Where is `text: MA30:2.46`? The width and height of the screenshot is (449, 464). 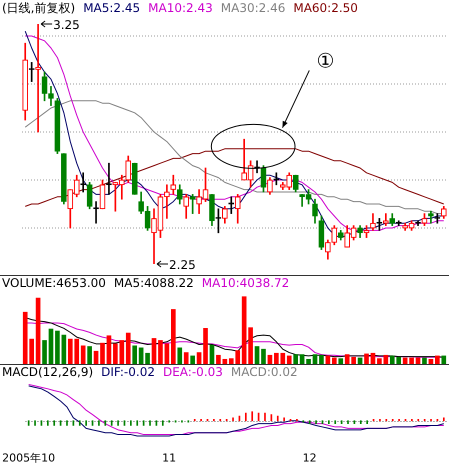 text: MA30:2.46 is located at coordinates (253, 8).